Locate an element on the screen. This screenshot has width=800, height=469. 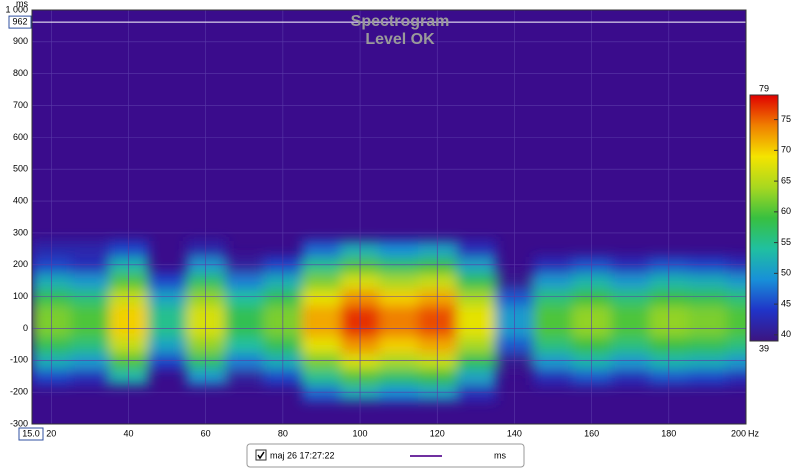
y-unit: ms is located at coordinates (22, 4).